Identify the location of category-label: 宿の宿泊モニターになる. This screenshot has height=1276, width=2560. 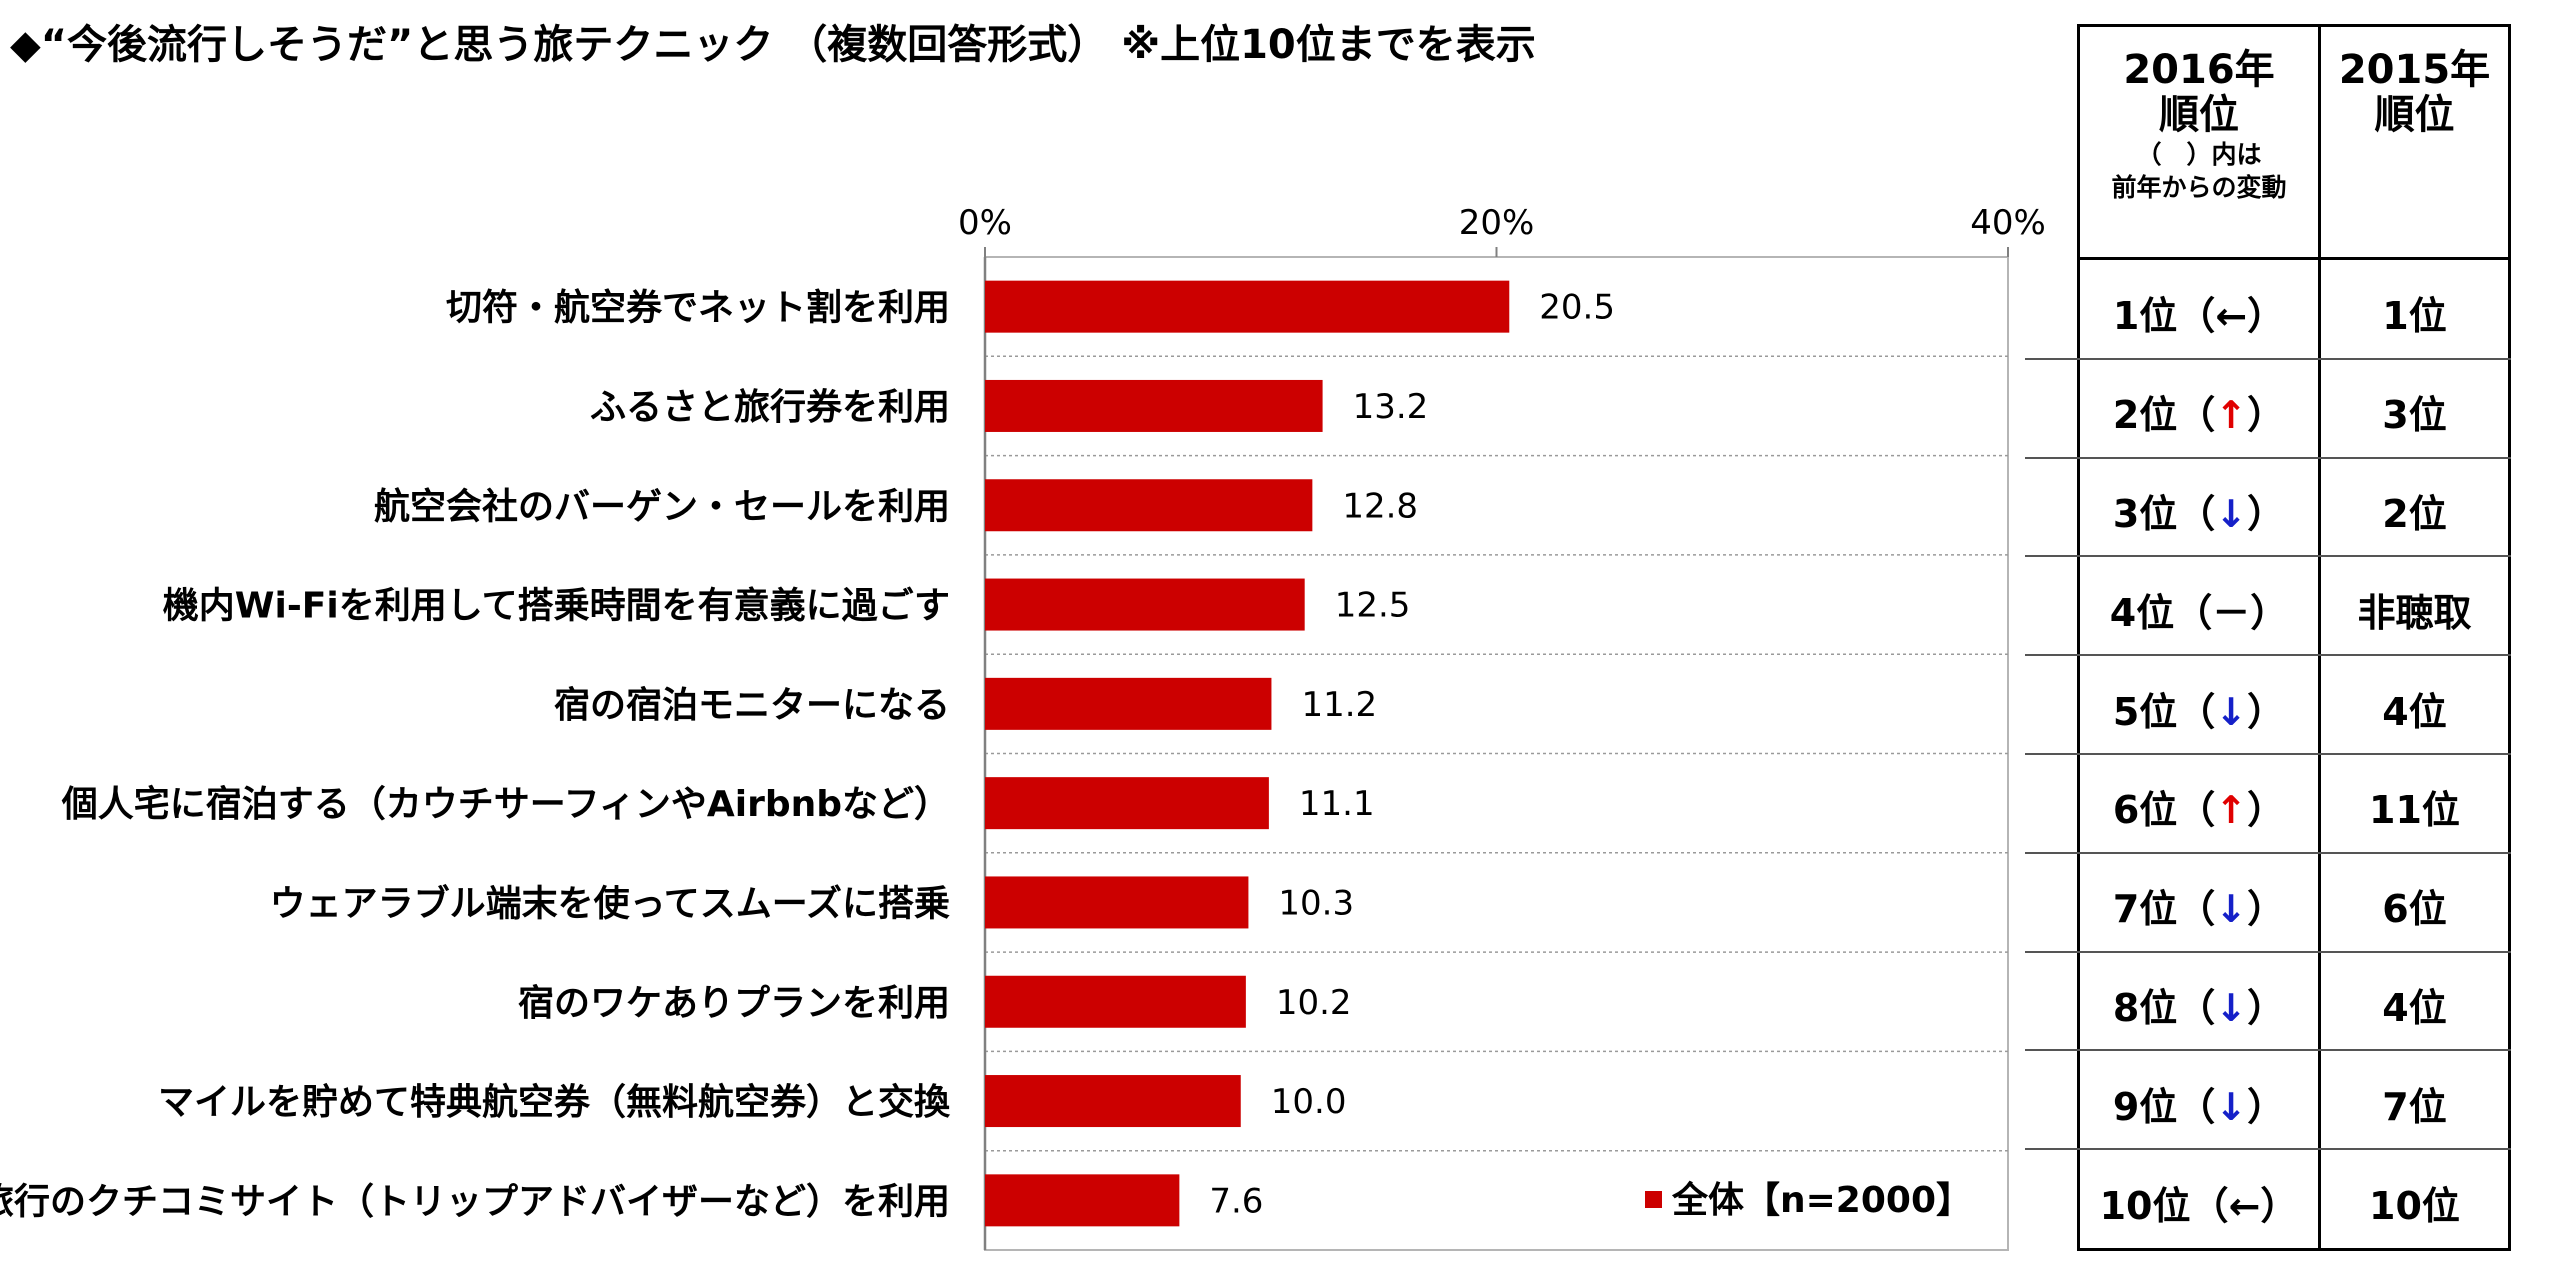
(752, 705).